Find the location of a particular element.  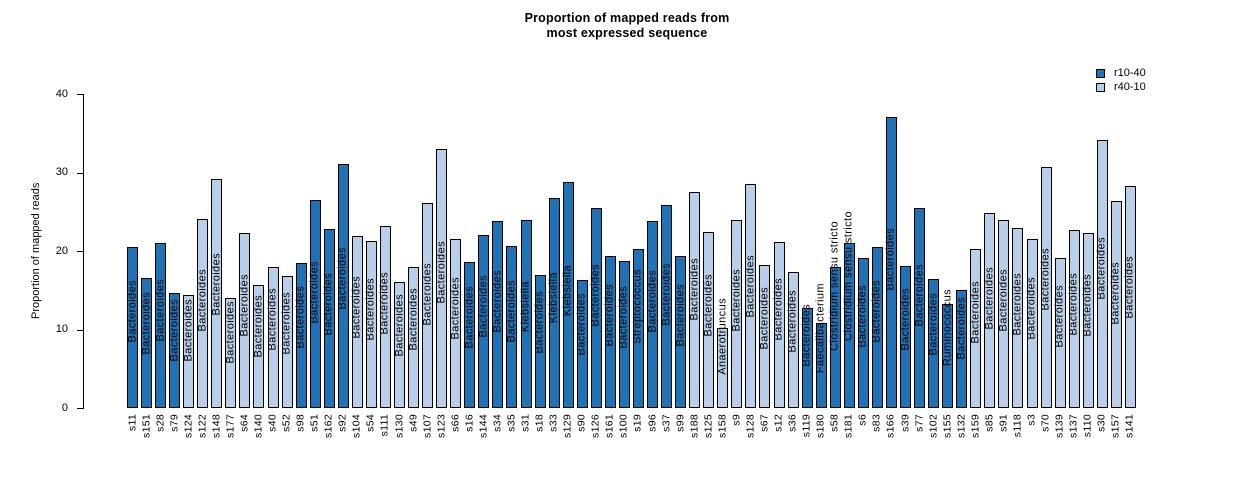

x-tick-label: s58 is located at coordinates (834, 423).